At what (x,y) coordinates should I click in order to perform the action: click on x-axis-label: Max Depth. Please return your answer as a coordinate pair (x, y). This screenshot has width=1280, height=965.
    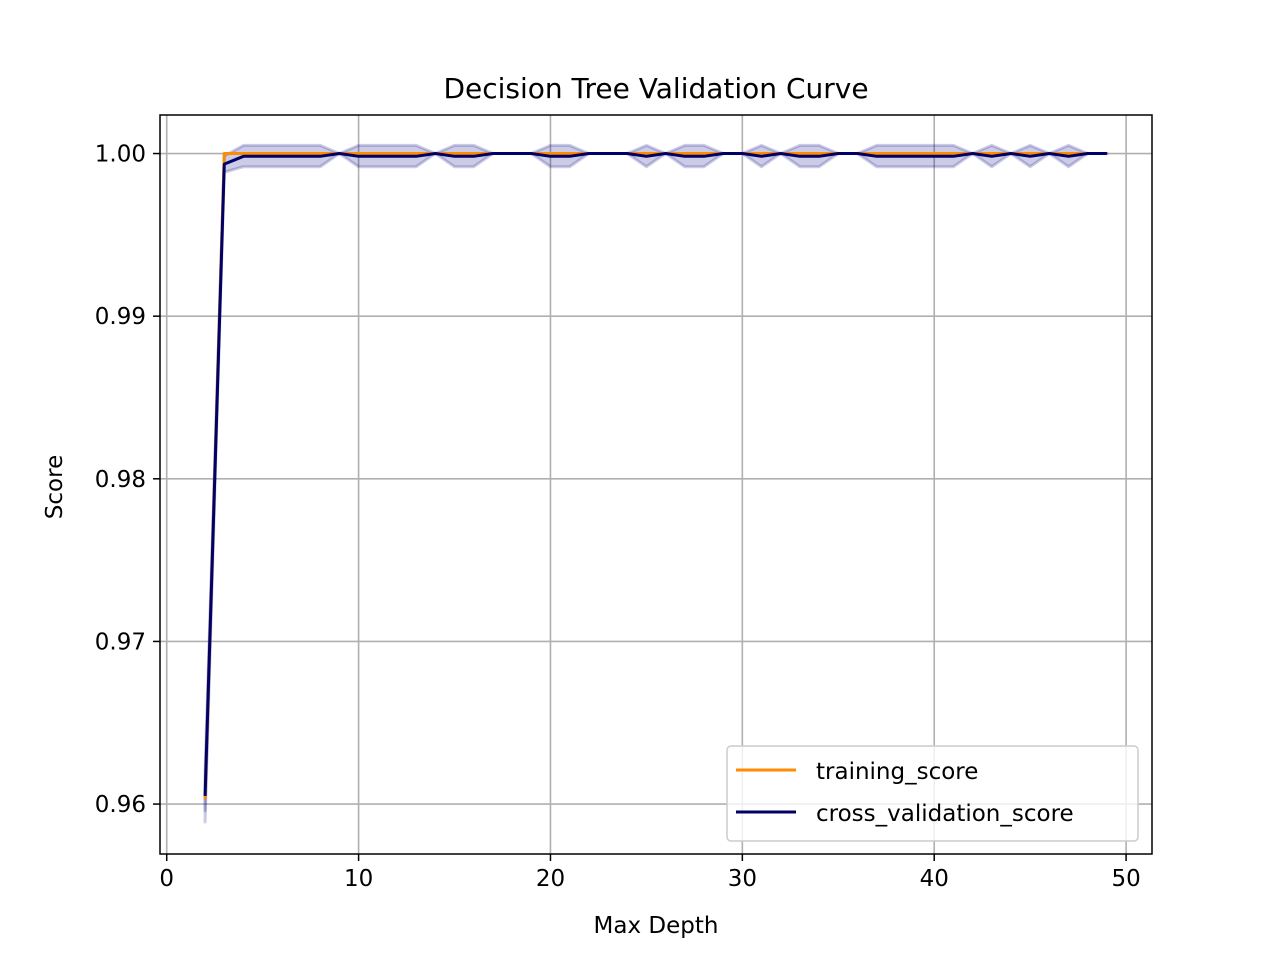
    Looking at the image, I should click on (656, 926).